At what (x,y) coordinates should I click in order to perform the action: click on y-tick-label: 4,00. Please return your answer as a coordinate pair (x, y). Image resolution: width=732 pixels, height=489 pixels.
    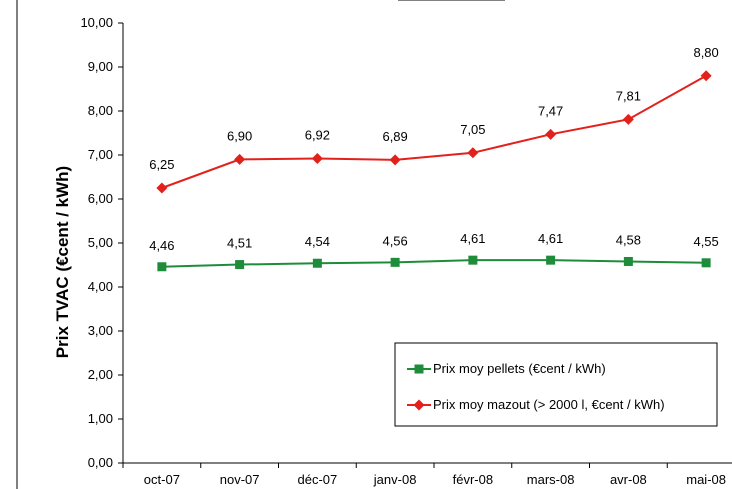
    Looking at the image, I should click on (100, 286).